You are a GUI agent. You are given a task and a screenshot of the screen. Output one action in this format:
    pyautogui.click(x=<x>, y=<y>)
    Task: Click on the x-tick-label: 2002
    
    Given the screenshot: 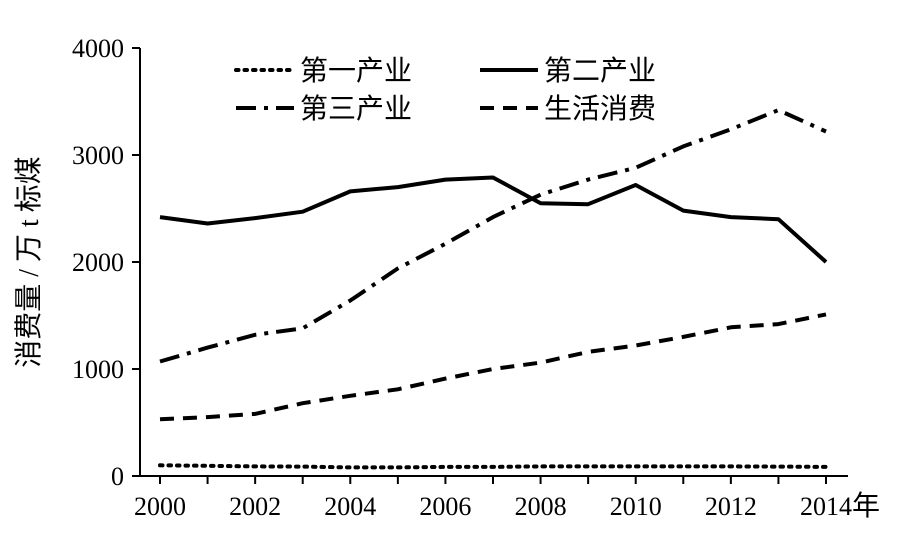 What is the action you would take?
    pyautogui.click(x=255, y=506)
    